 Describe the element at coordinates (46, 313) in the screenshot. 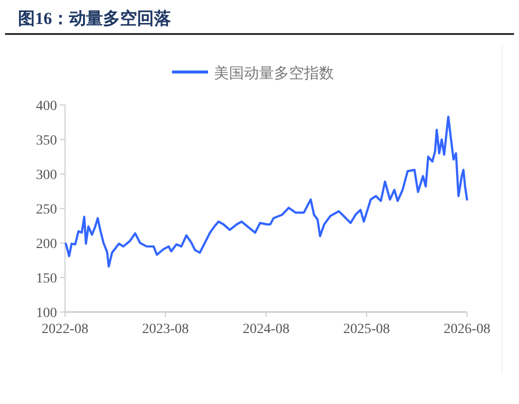

I see `y-tick-label: 100` at that location.